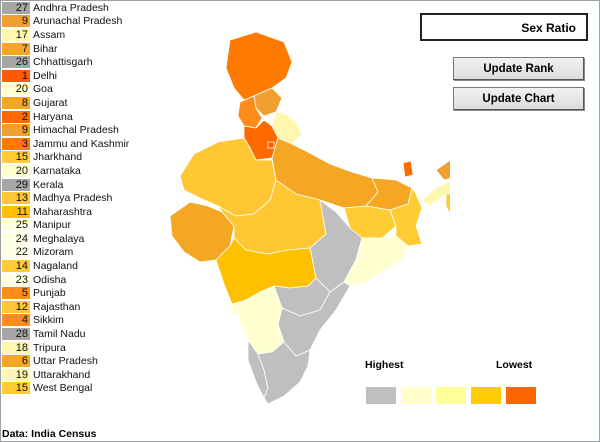 The height and width of the screenshot is (442, 600). What do you see at coordinates (77, 103) in the screenshot?
I see `state-row: 8 Gujarat` at bounding box center [77, 103].